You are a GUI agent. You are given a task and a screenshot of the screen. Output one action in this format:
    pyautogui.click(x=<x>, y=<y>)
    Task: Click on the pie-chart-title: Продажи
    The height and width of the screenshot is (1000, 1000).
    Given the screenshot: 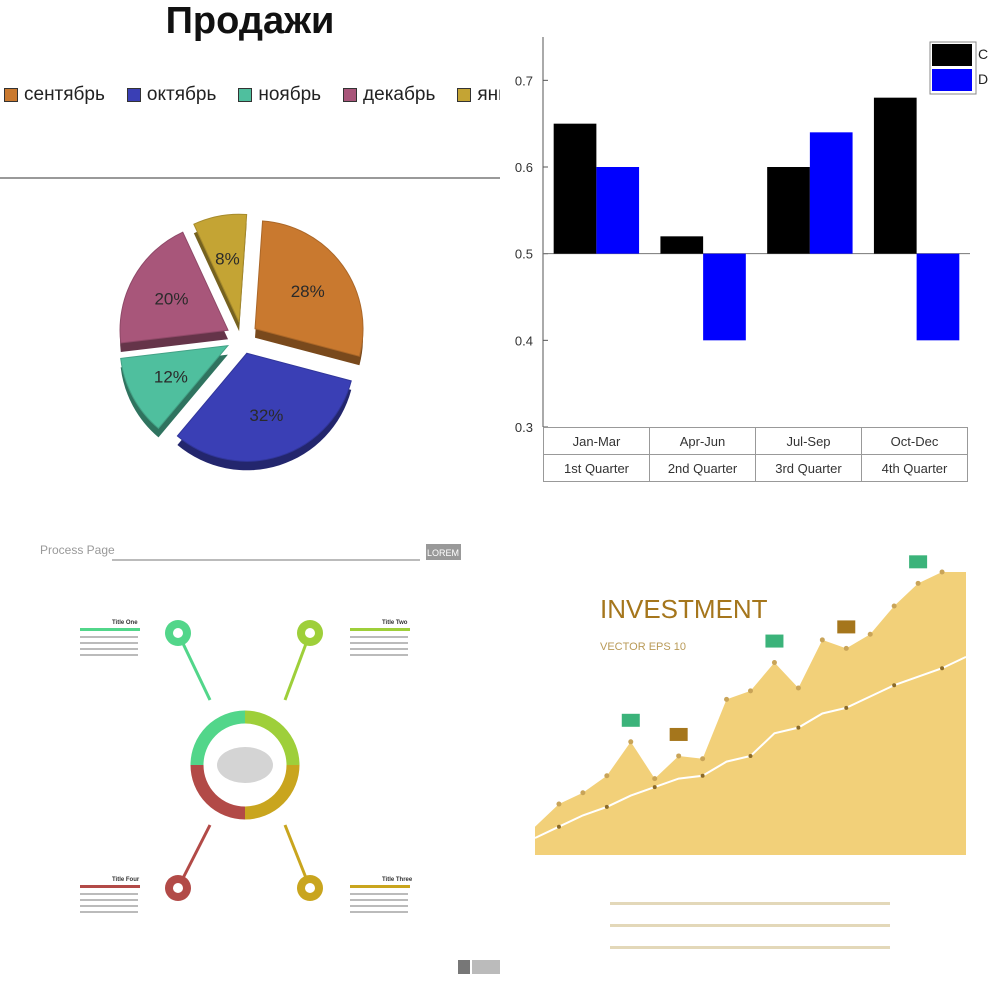 What is the action you would take?
    pyautogui.click(x=250, y=21)
    